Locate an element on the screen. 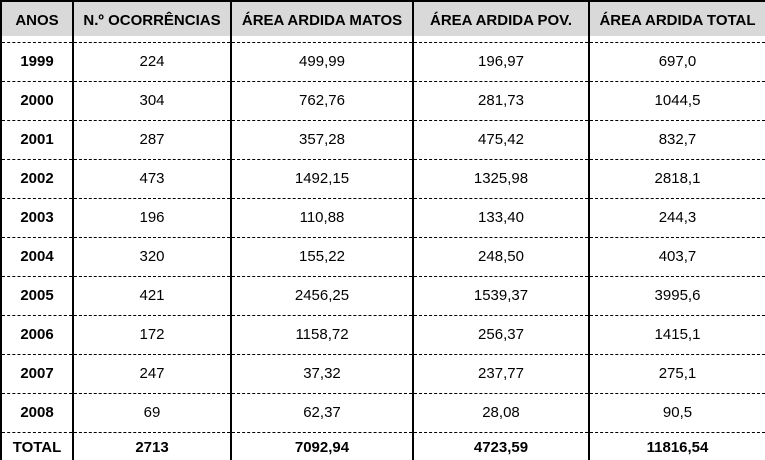 This screenshot has height=460, width=765. value-cell: 357,28 is located at coordinates (321, 140).